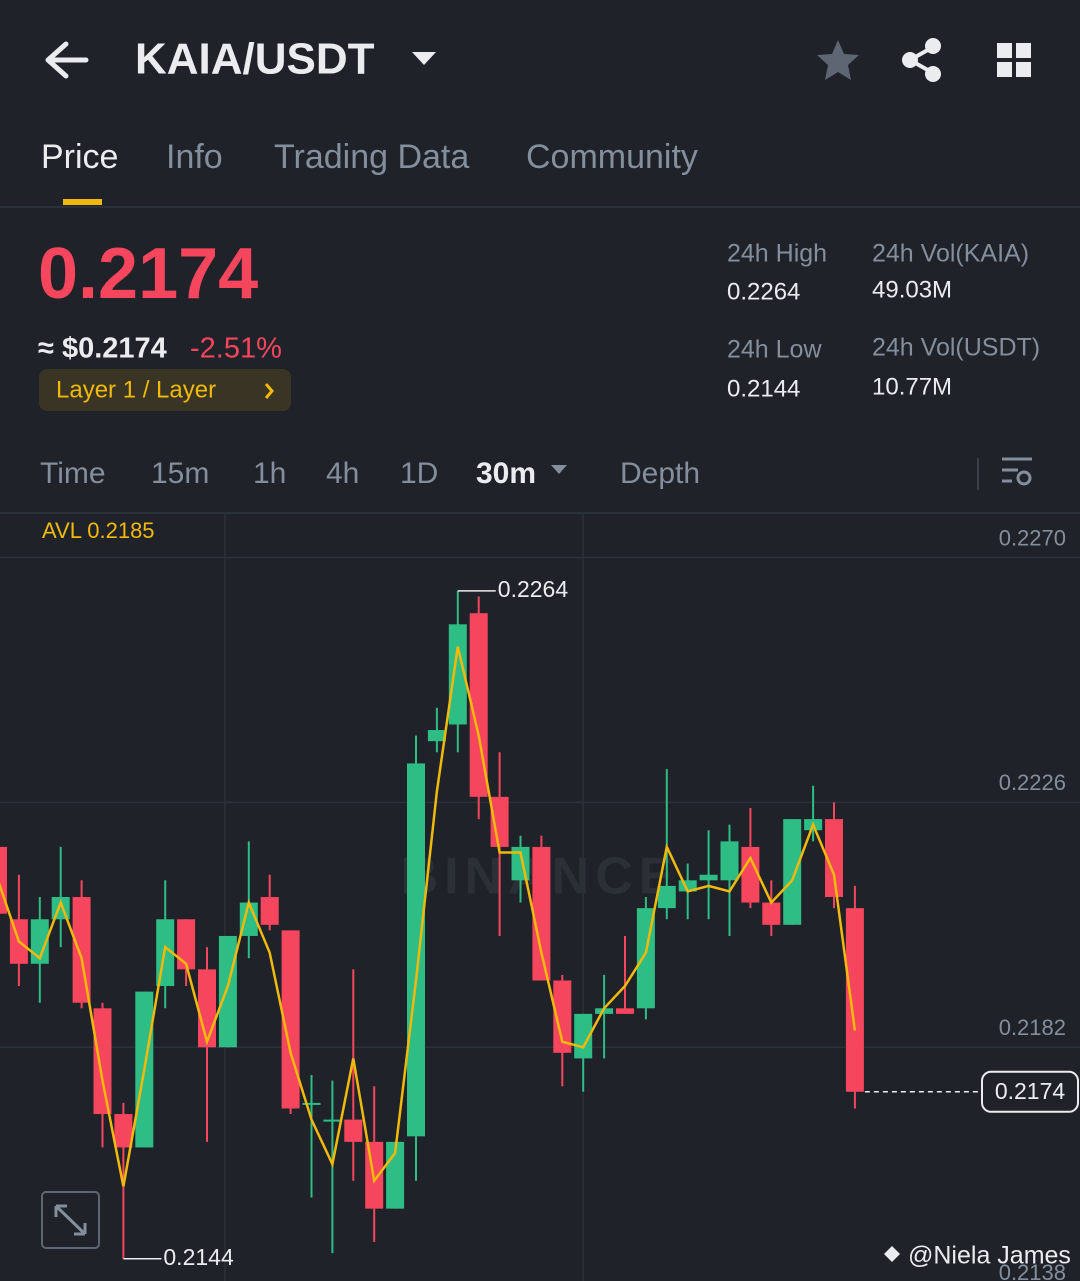  What do you see at coordinates (660, 473) in the screenshot?
I see `interval: Depth` at bounding box center [660, 473].